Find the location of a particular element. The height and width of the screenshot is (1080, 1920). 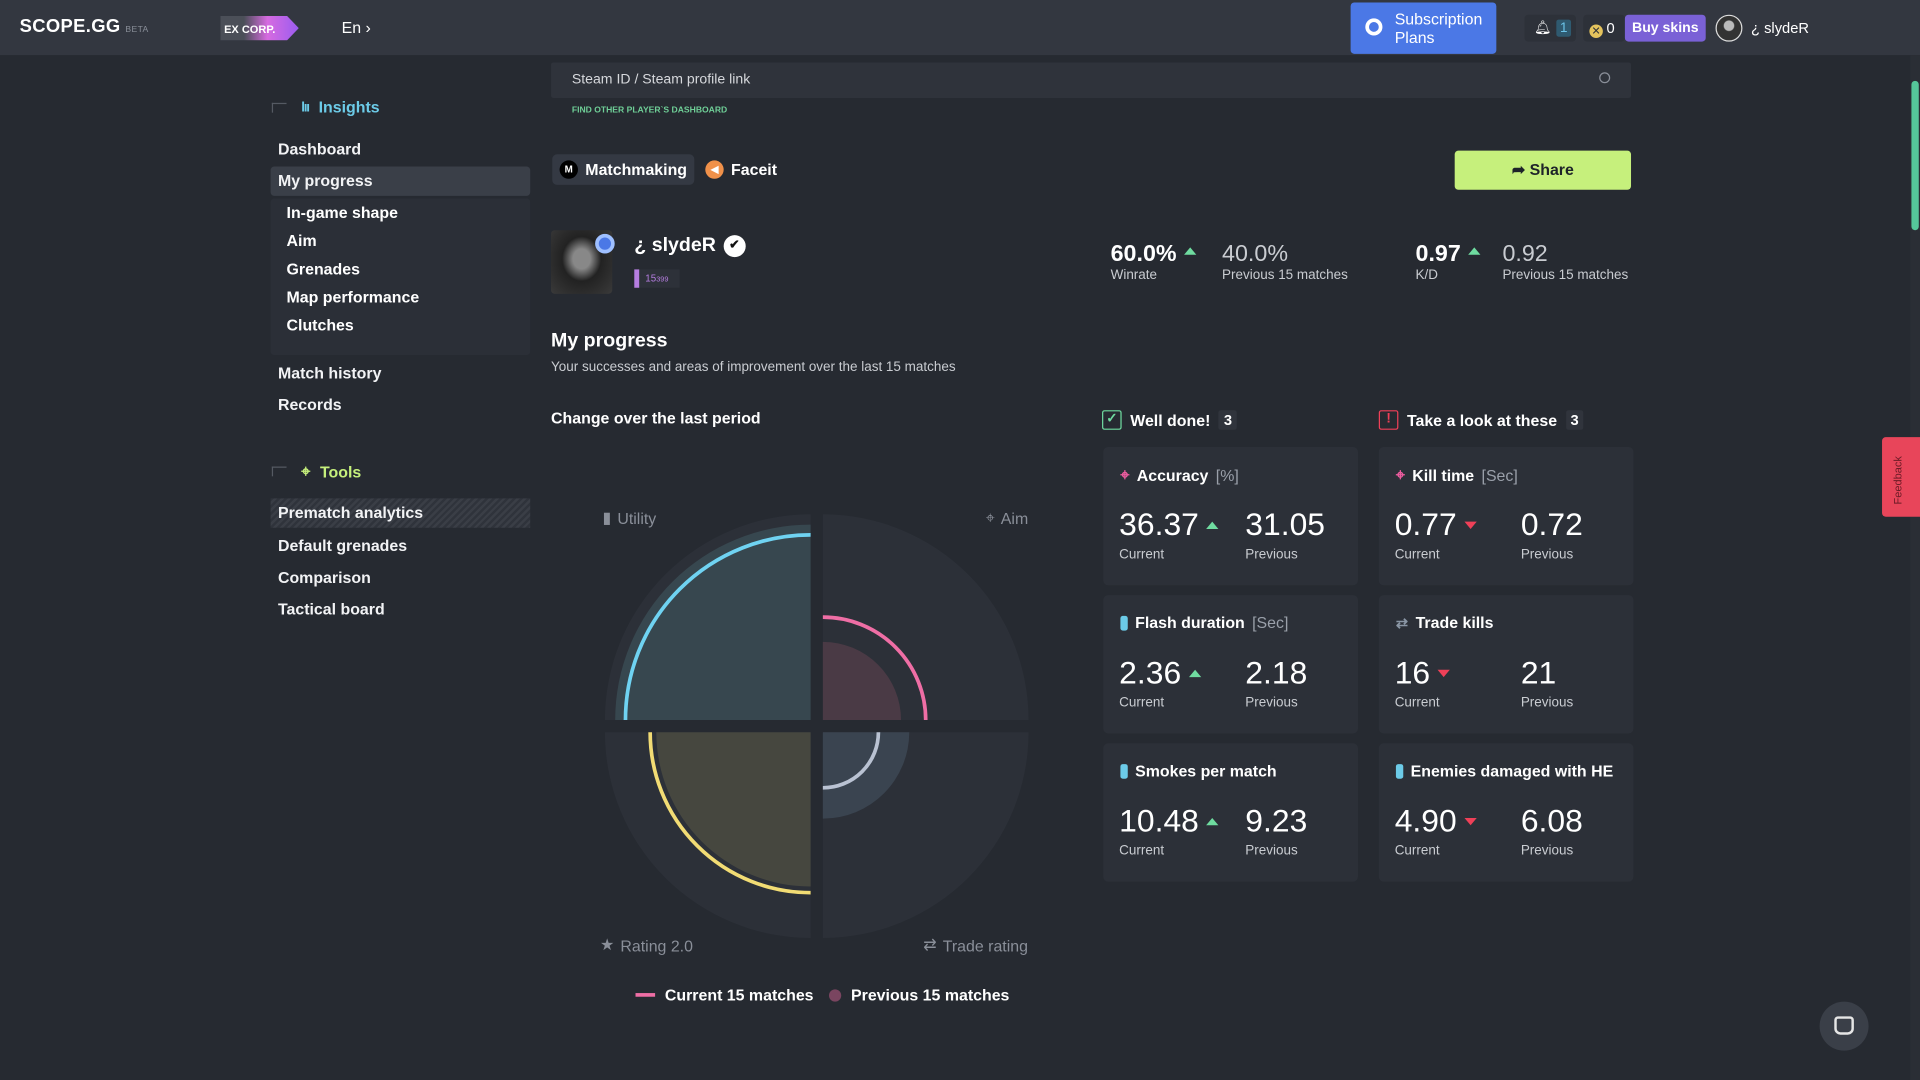

chevron-right-icon: › is located at coordinates (368, 27).